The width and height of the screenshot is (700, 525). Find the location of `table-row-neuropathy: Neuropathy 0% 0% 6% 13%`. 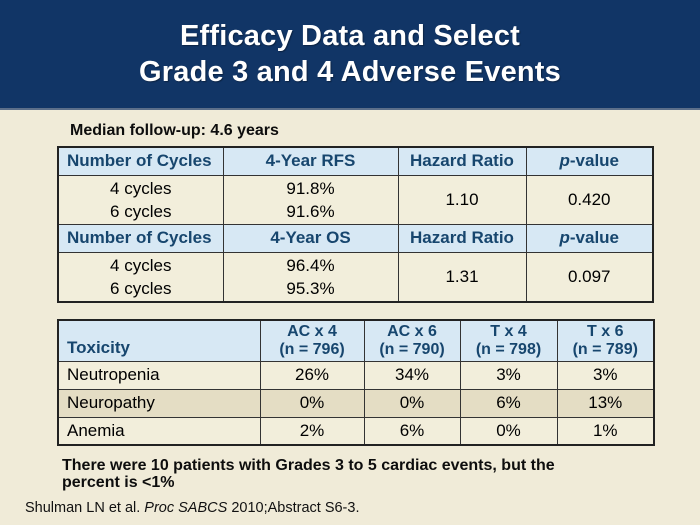

table-row-neuropathy: Neuropathy 0% 0% 6% 13% is located at coordinates (356, 403).